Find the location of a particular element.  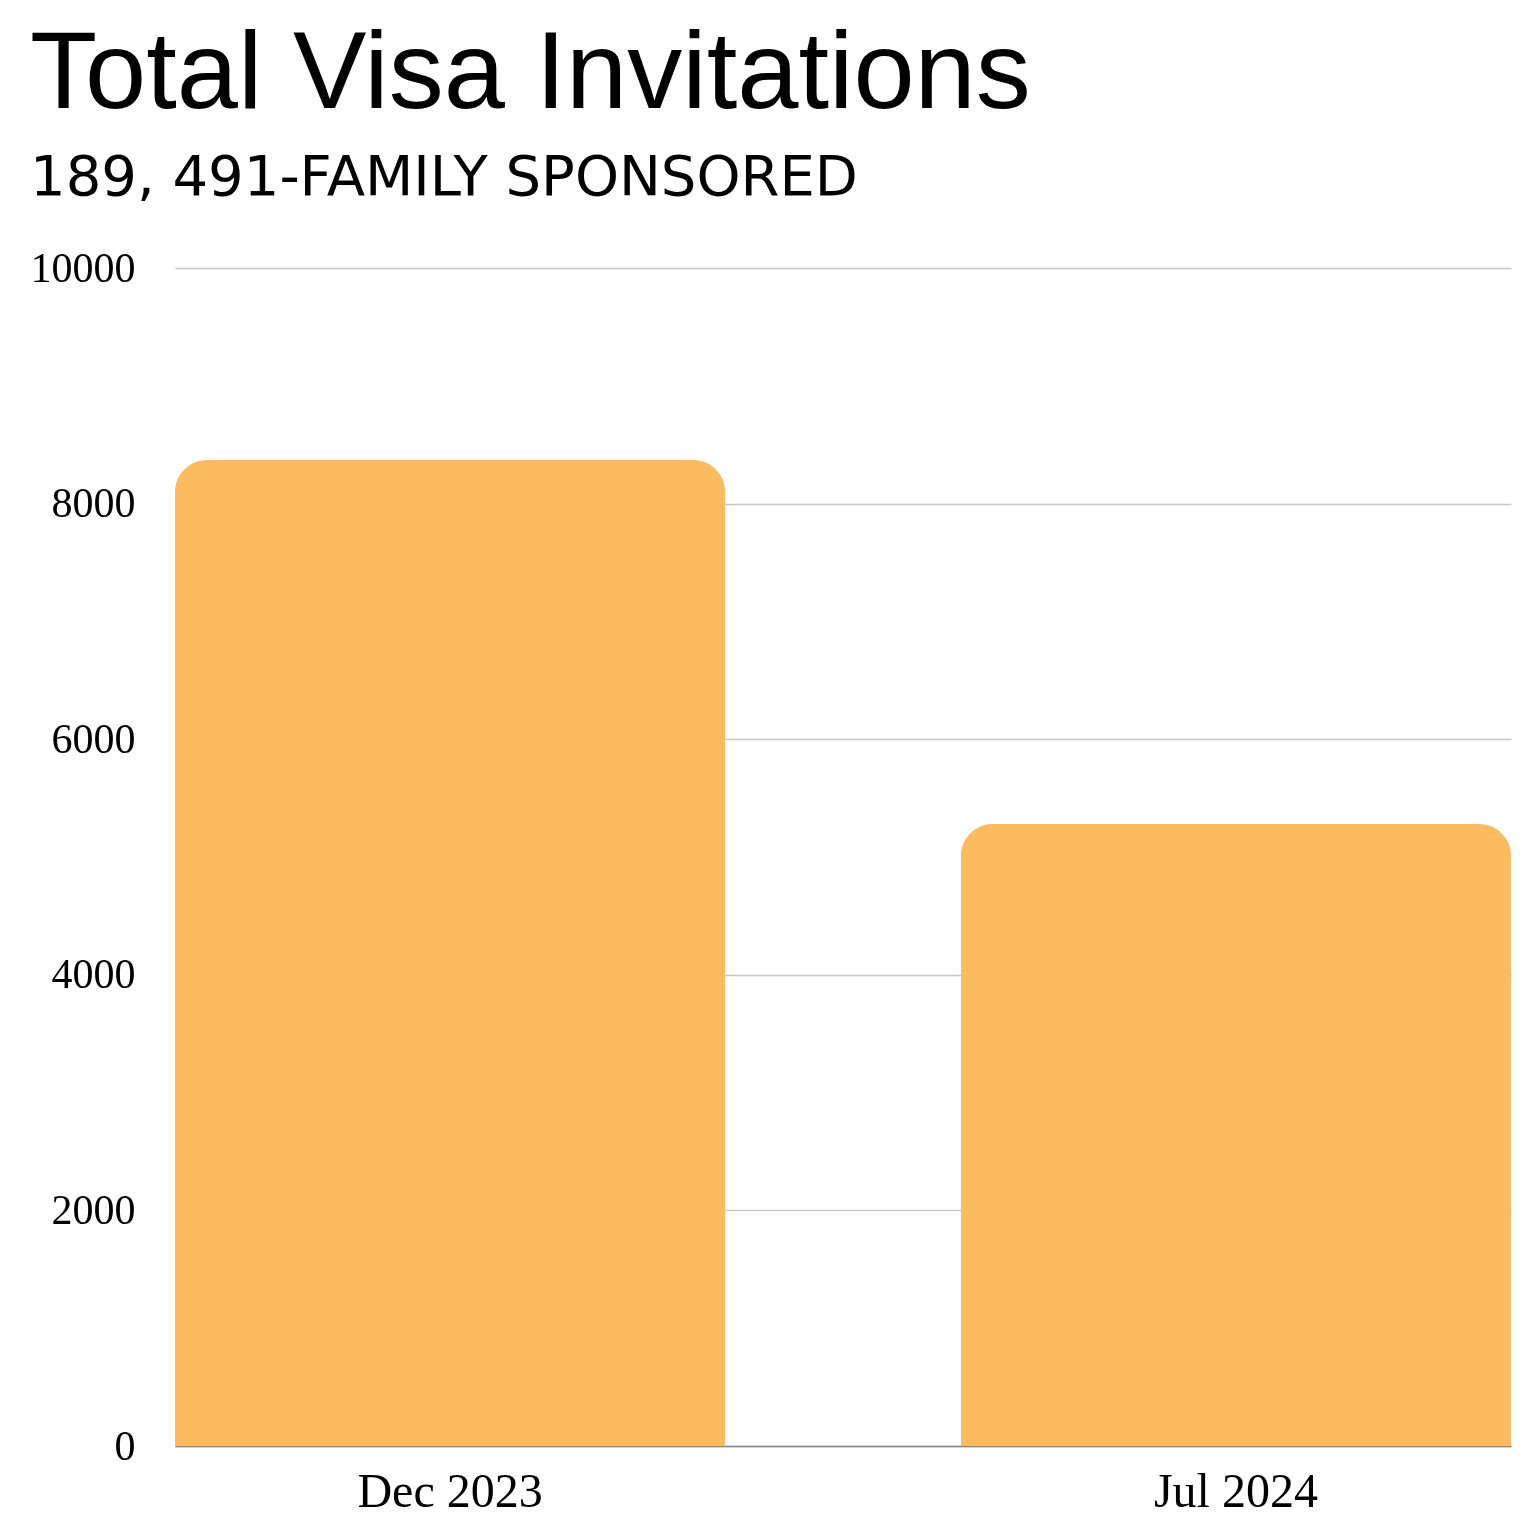

y-tick-label: 2000 is located at coordinates (93, 1209).